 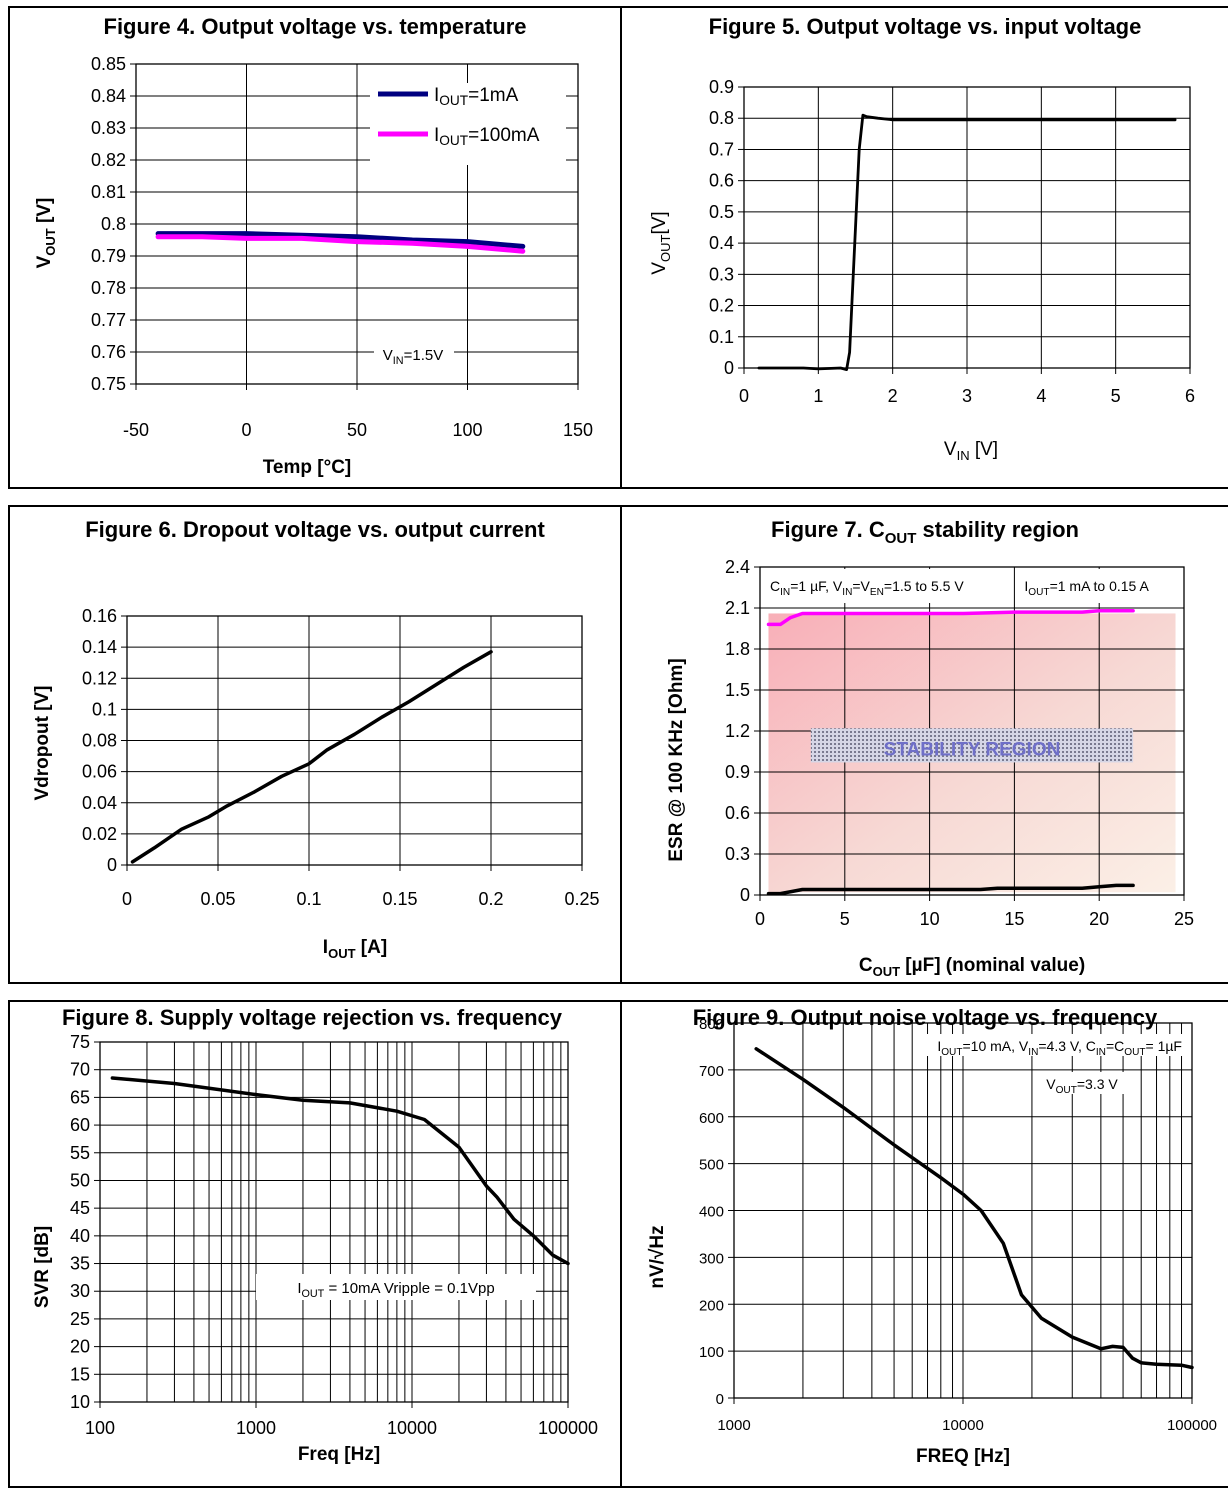 What do you see at coordinates (108, 352) in the screenshot?
I see `y-tick-label: 0.76` at bounding box center [108, 352].